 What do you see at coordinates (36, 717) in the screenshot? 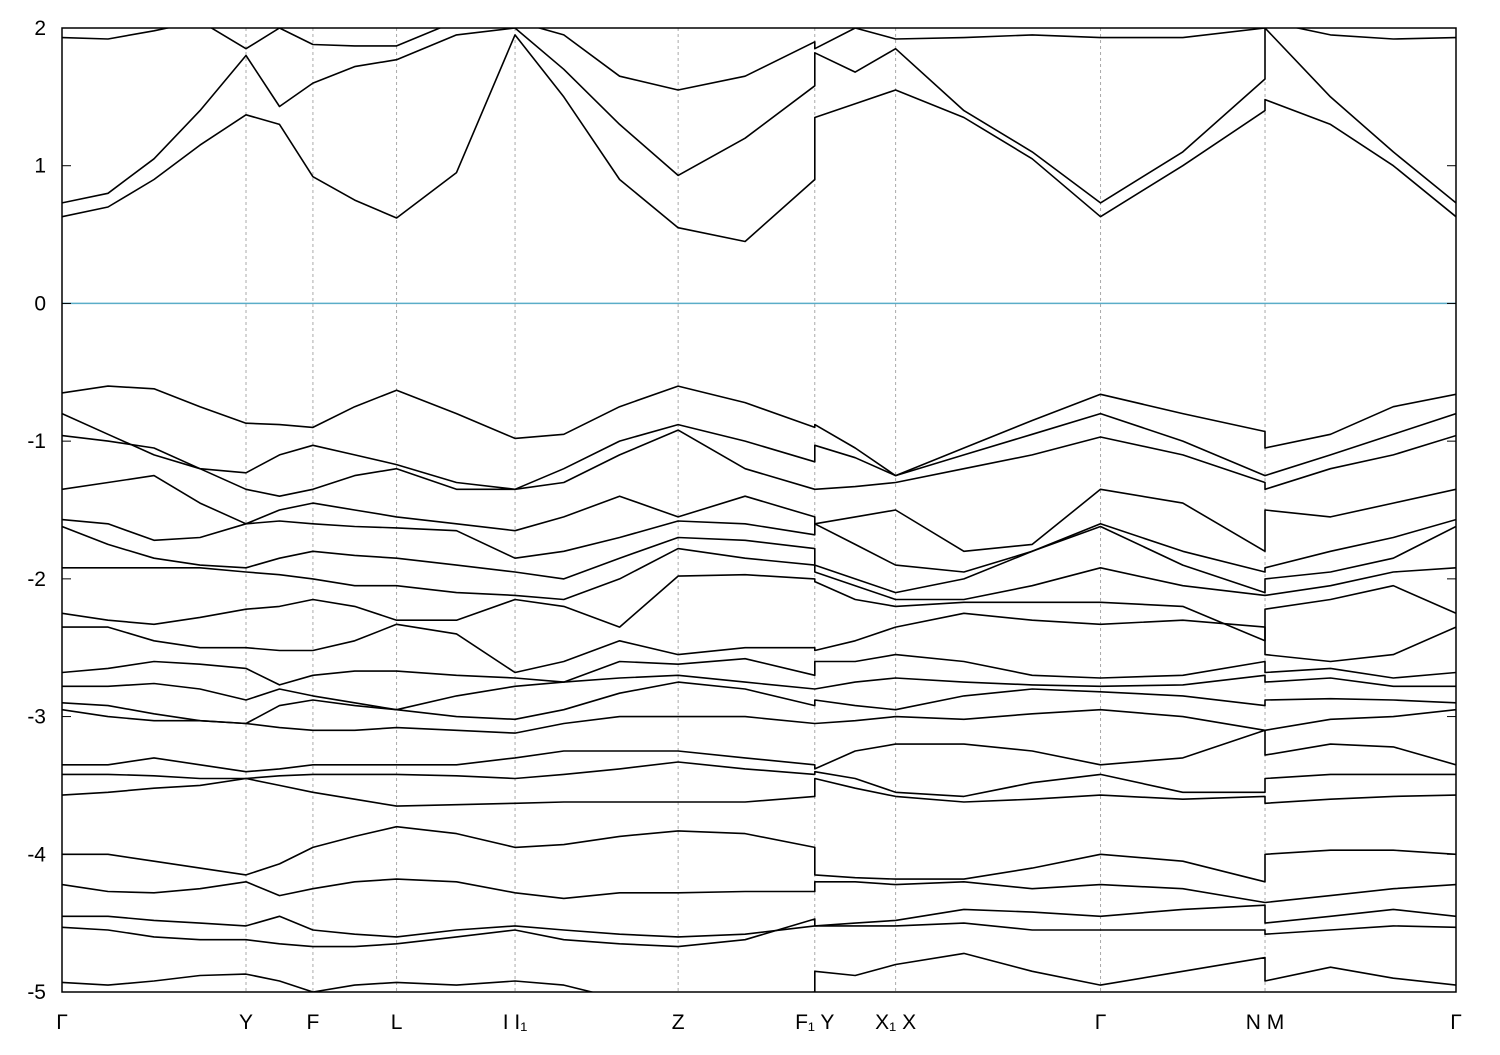
I see `y-tick-label: -3` at bounding box center [36, 717].